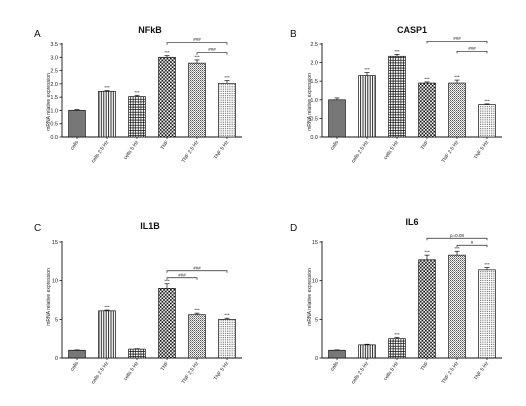 Image resolution: width=526 pixels, height=406 pixels. Describe the element at coordinates (54, 111) in the screenshot. I see `y-tick-label: 1.0` at that location.